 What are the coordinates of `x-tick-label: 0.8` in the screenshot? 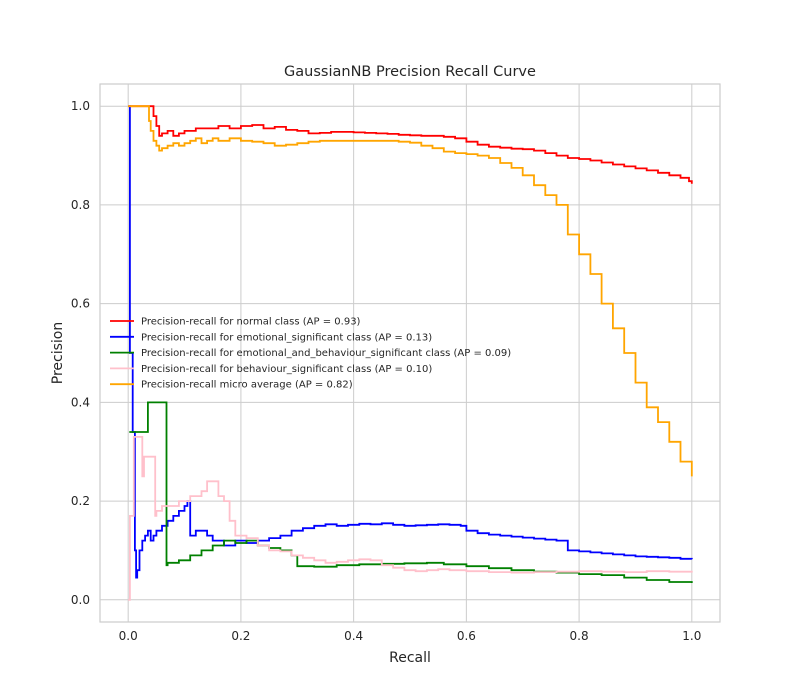 It's located at (579, 636).